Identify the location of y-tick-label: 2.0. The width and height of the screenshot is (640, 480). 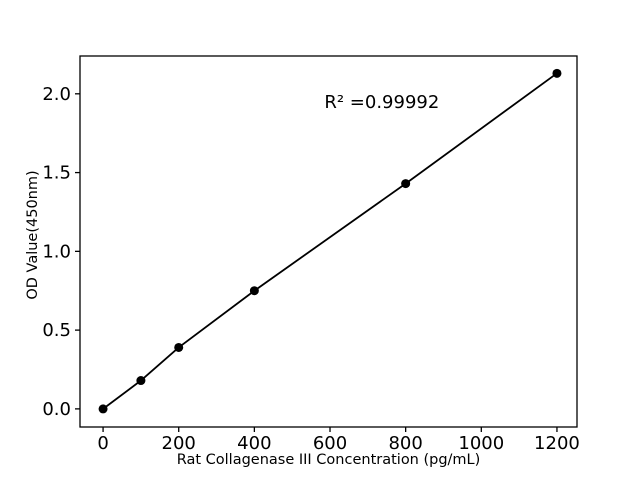
(56, 94).